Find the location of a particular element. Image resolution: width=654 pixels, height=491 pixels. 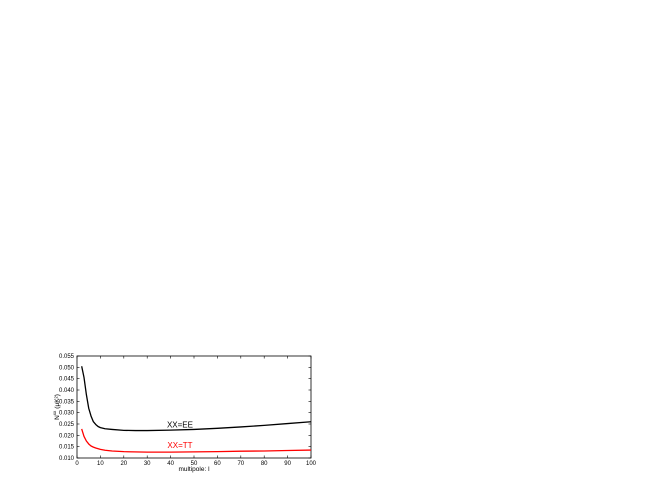

series-layer is located at coordinates (196, 409).